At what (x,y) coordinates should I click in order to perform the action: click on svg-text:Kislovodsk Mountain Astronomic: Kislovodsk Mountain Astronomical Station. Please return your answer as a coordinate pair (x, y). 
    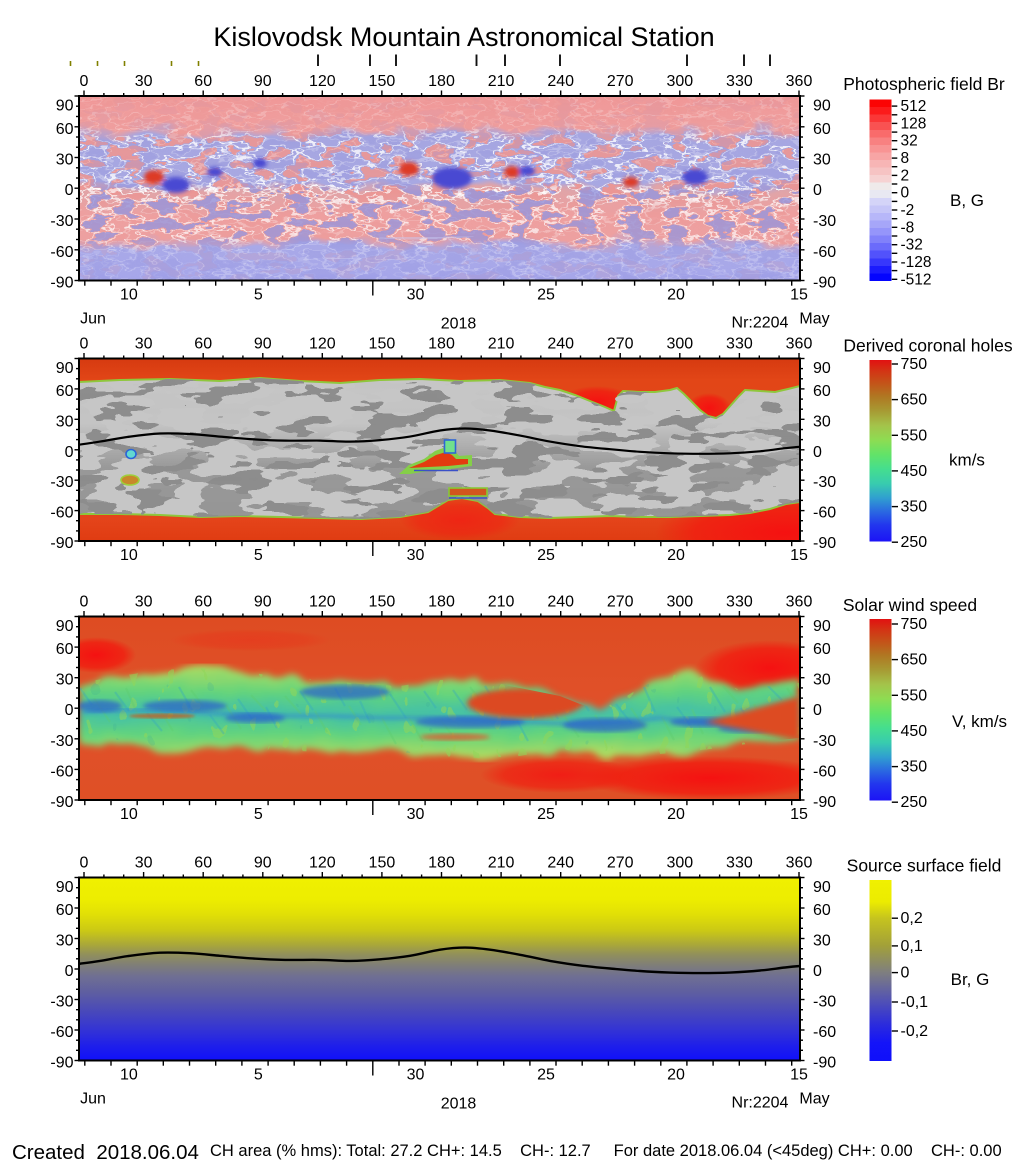
    Looking at the image, I should click on (463, 37).